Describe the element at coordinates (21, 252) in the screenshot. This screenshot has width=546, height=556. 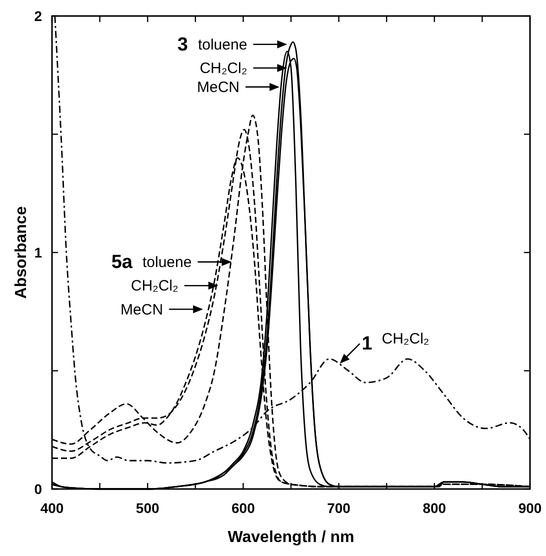
I see `y-axis-title: Absorbance` at that location.